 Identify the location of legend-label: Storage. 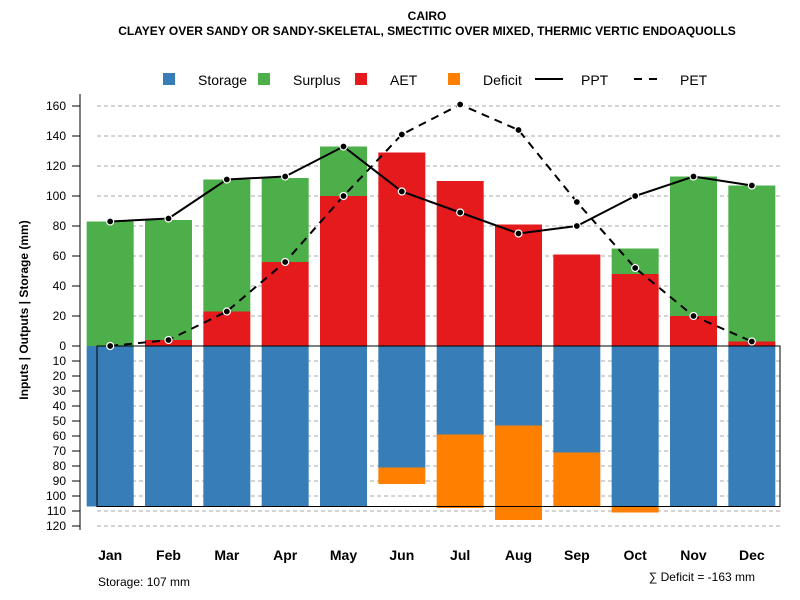
(222, 80).